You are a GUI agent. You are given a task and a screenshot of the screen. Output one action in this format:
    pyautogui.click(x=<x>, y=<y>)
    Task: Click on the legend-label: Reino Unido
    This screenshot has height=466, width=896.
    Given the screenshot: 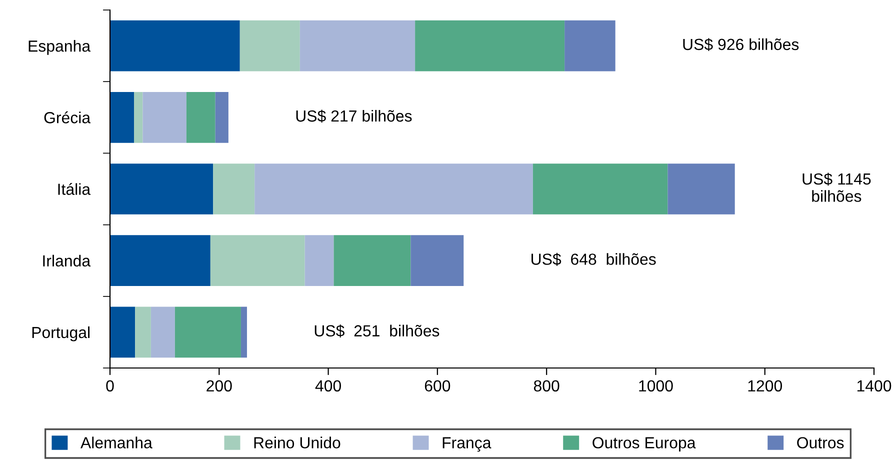 What is the action you would take?
    pyautogui.click(x=297, y=442)
    